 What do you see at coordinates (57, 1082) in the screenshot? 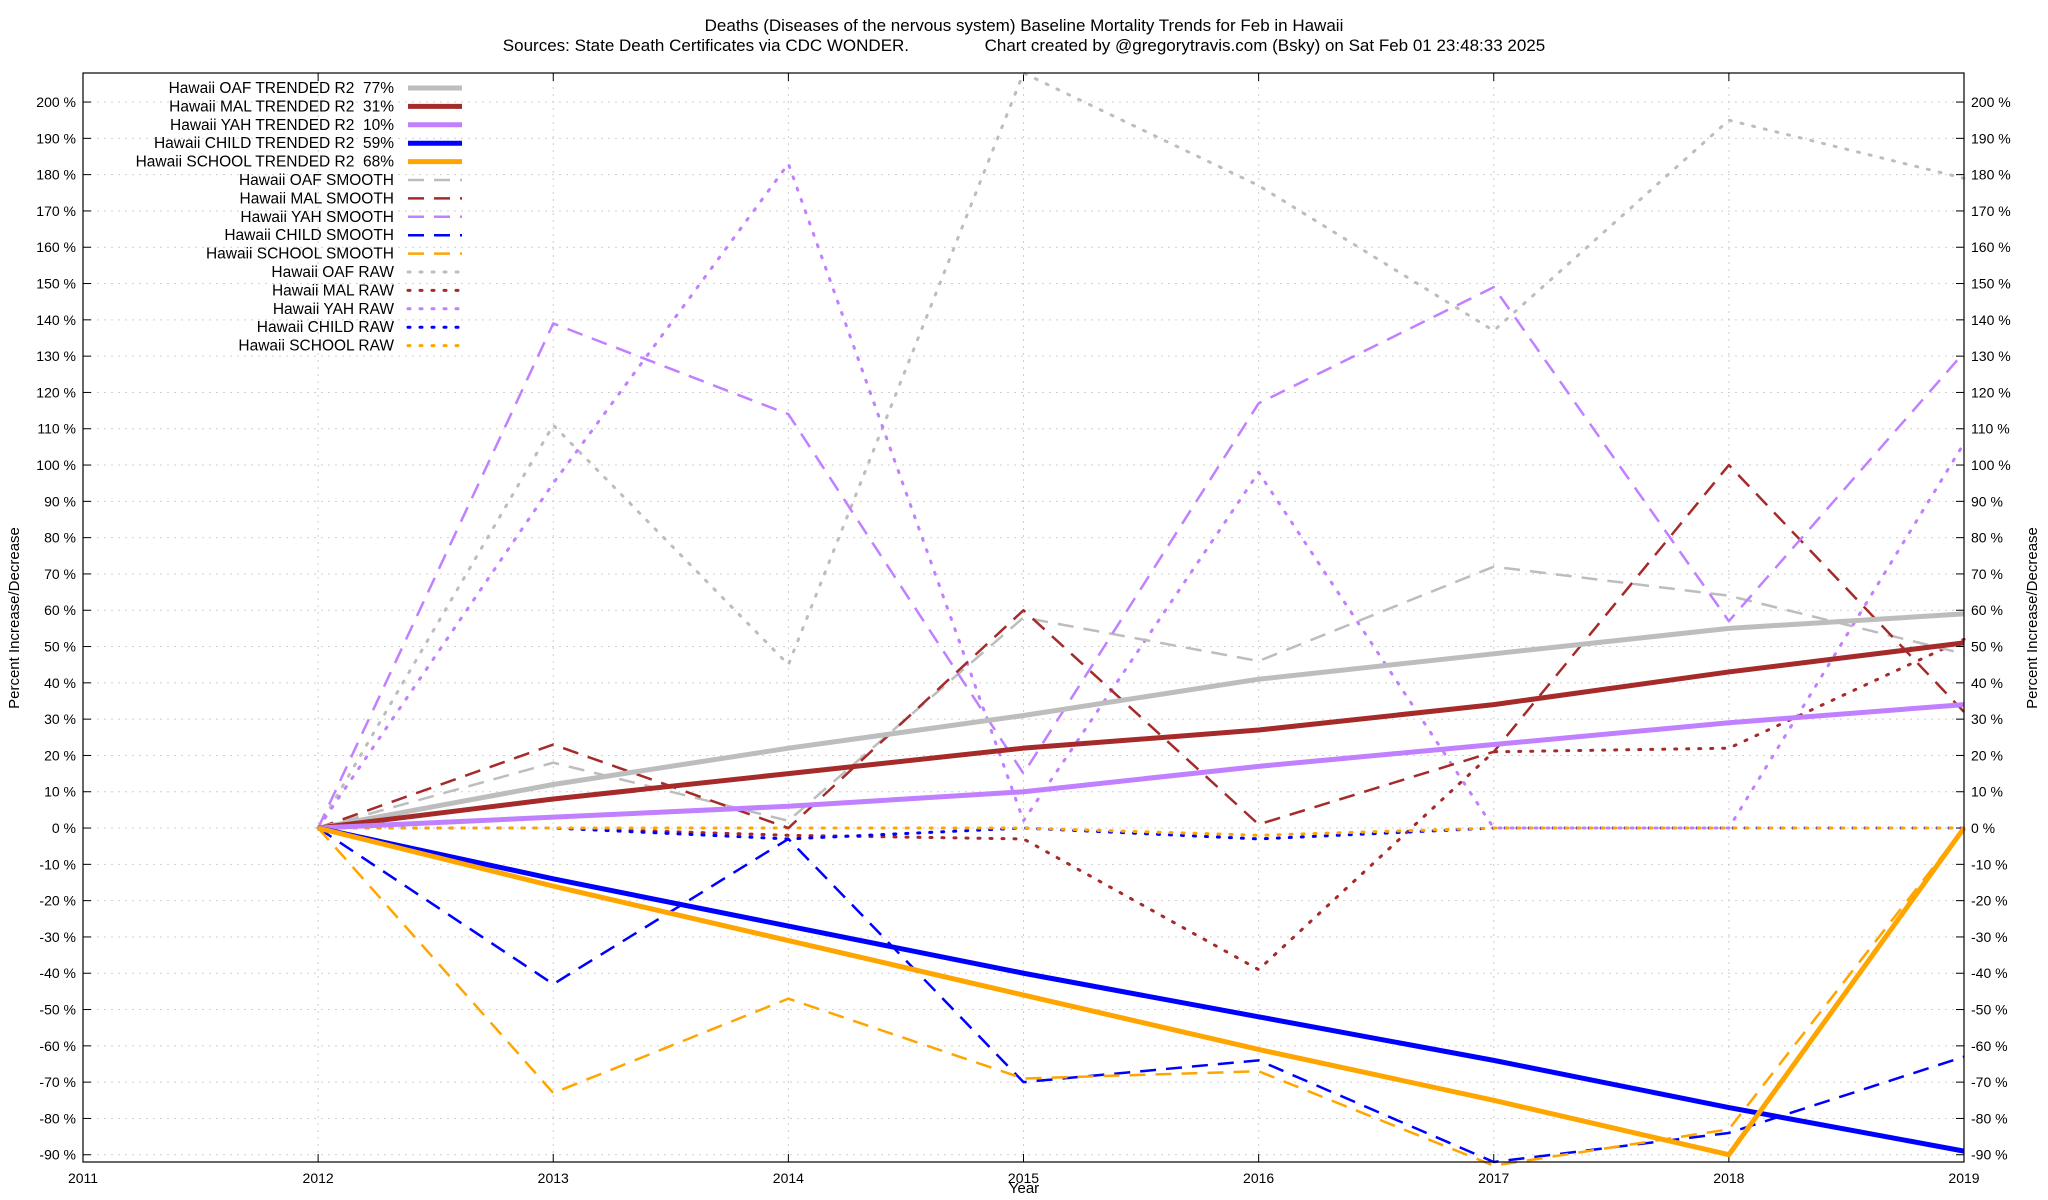
I see `y-tick-label: -70 %` at bounding box center [57, 1082].